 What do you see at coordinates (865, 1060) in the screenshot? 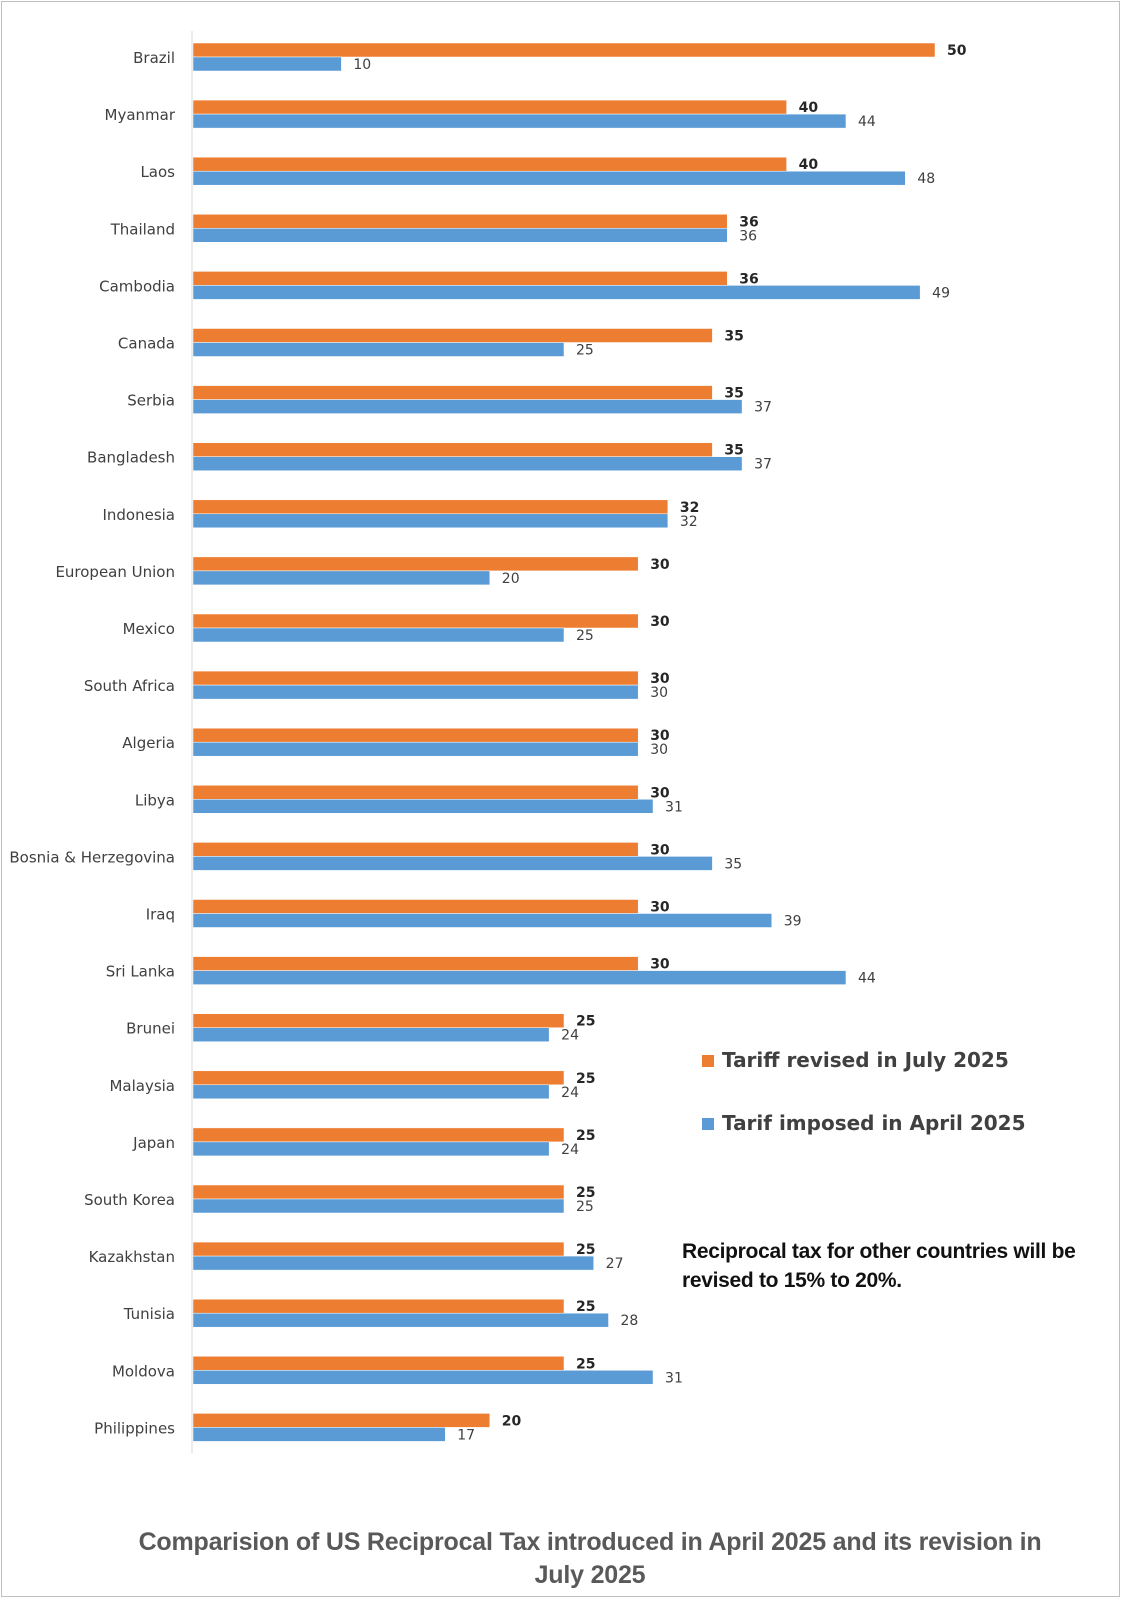
I see `legend-entry: Tariff revised in July 2025` at bounding box center [865, 1060].